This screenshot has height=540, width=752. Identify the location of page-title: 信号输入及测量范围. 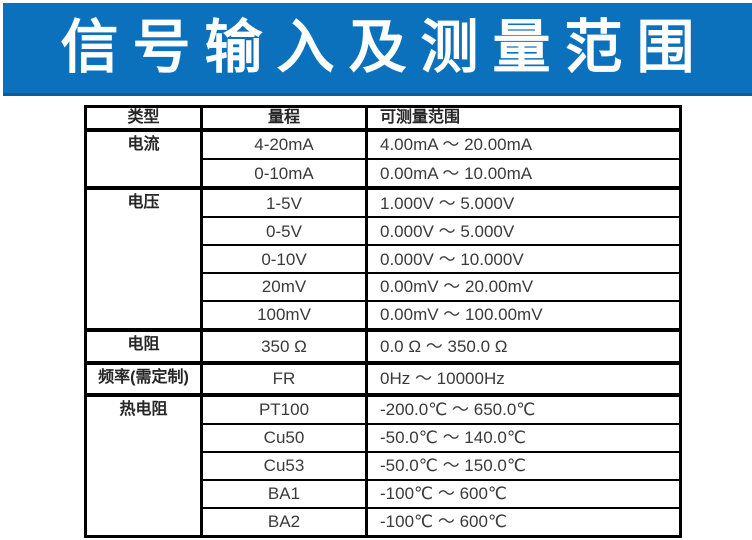
(384, 47).